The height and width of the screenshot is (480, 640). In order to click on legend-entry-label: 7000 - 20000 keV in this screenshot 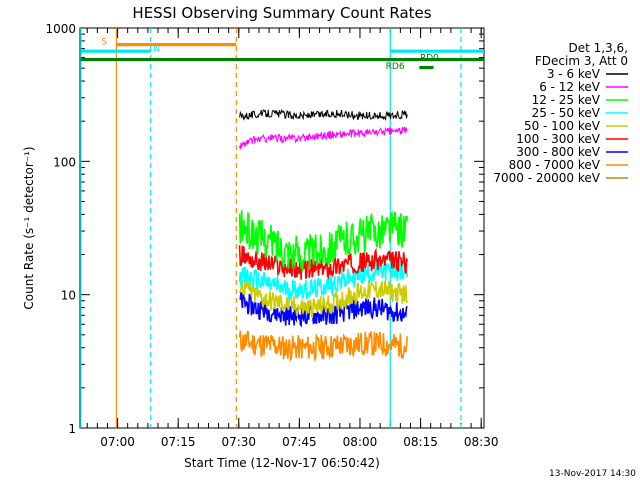, I will do `click(546, 178)`.